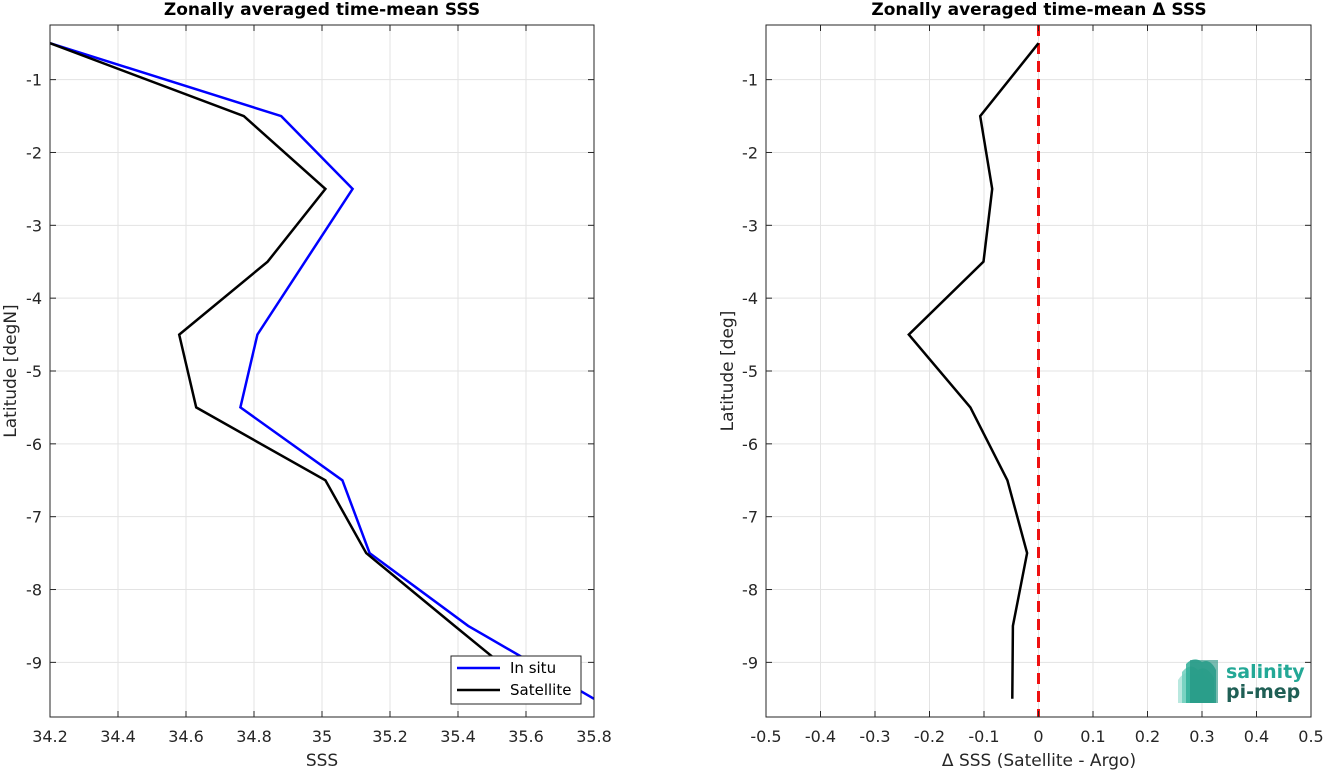 The width and height of the screenshot is (1325, 770). What do you see at coordinates (983, 736) in the screenshot?
I see `delta-sss-x-tick-label: -0.1` at bounding box center [983, 736].